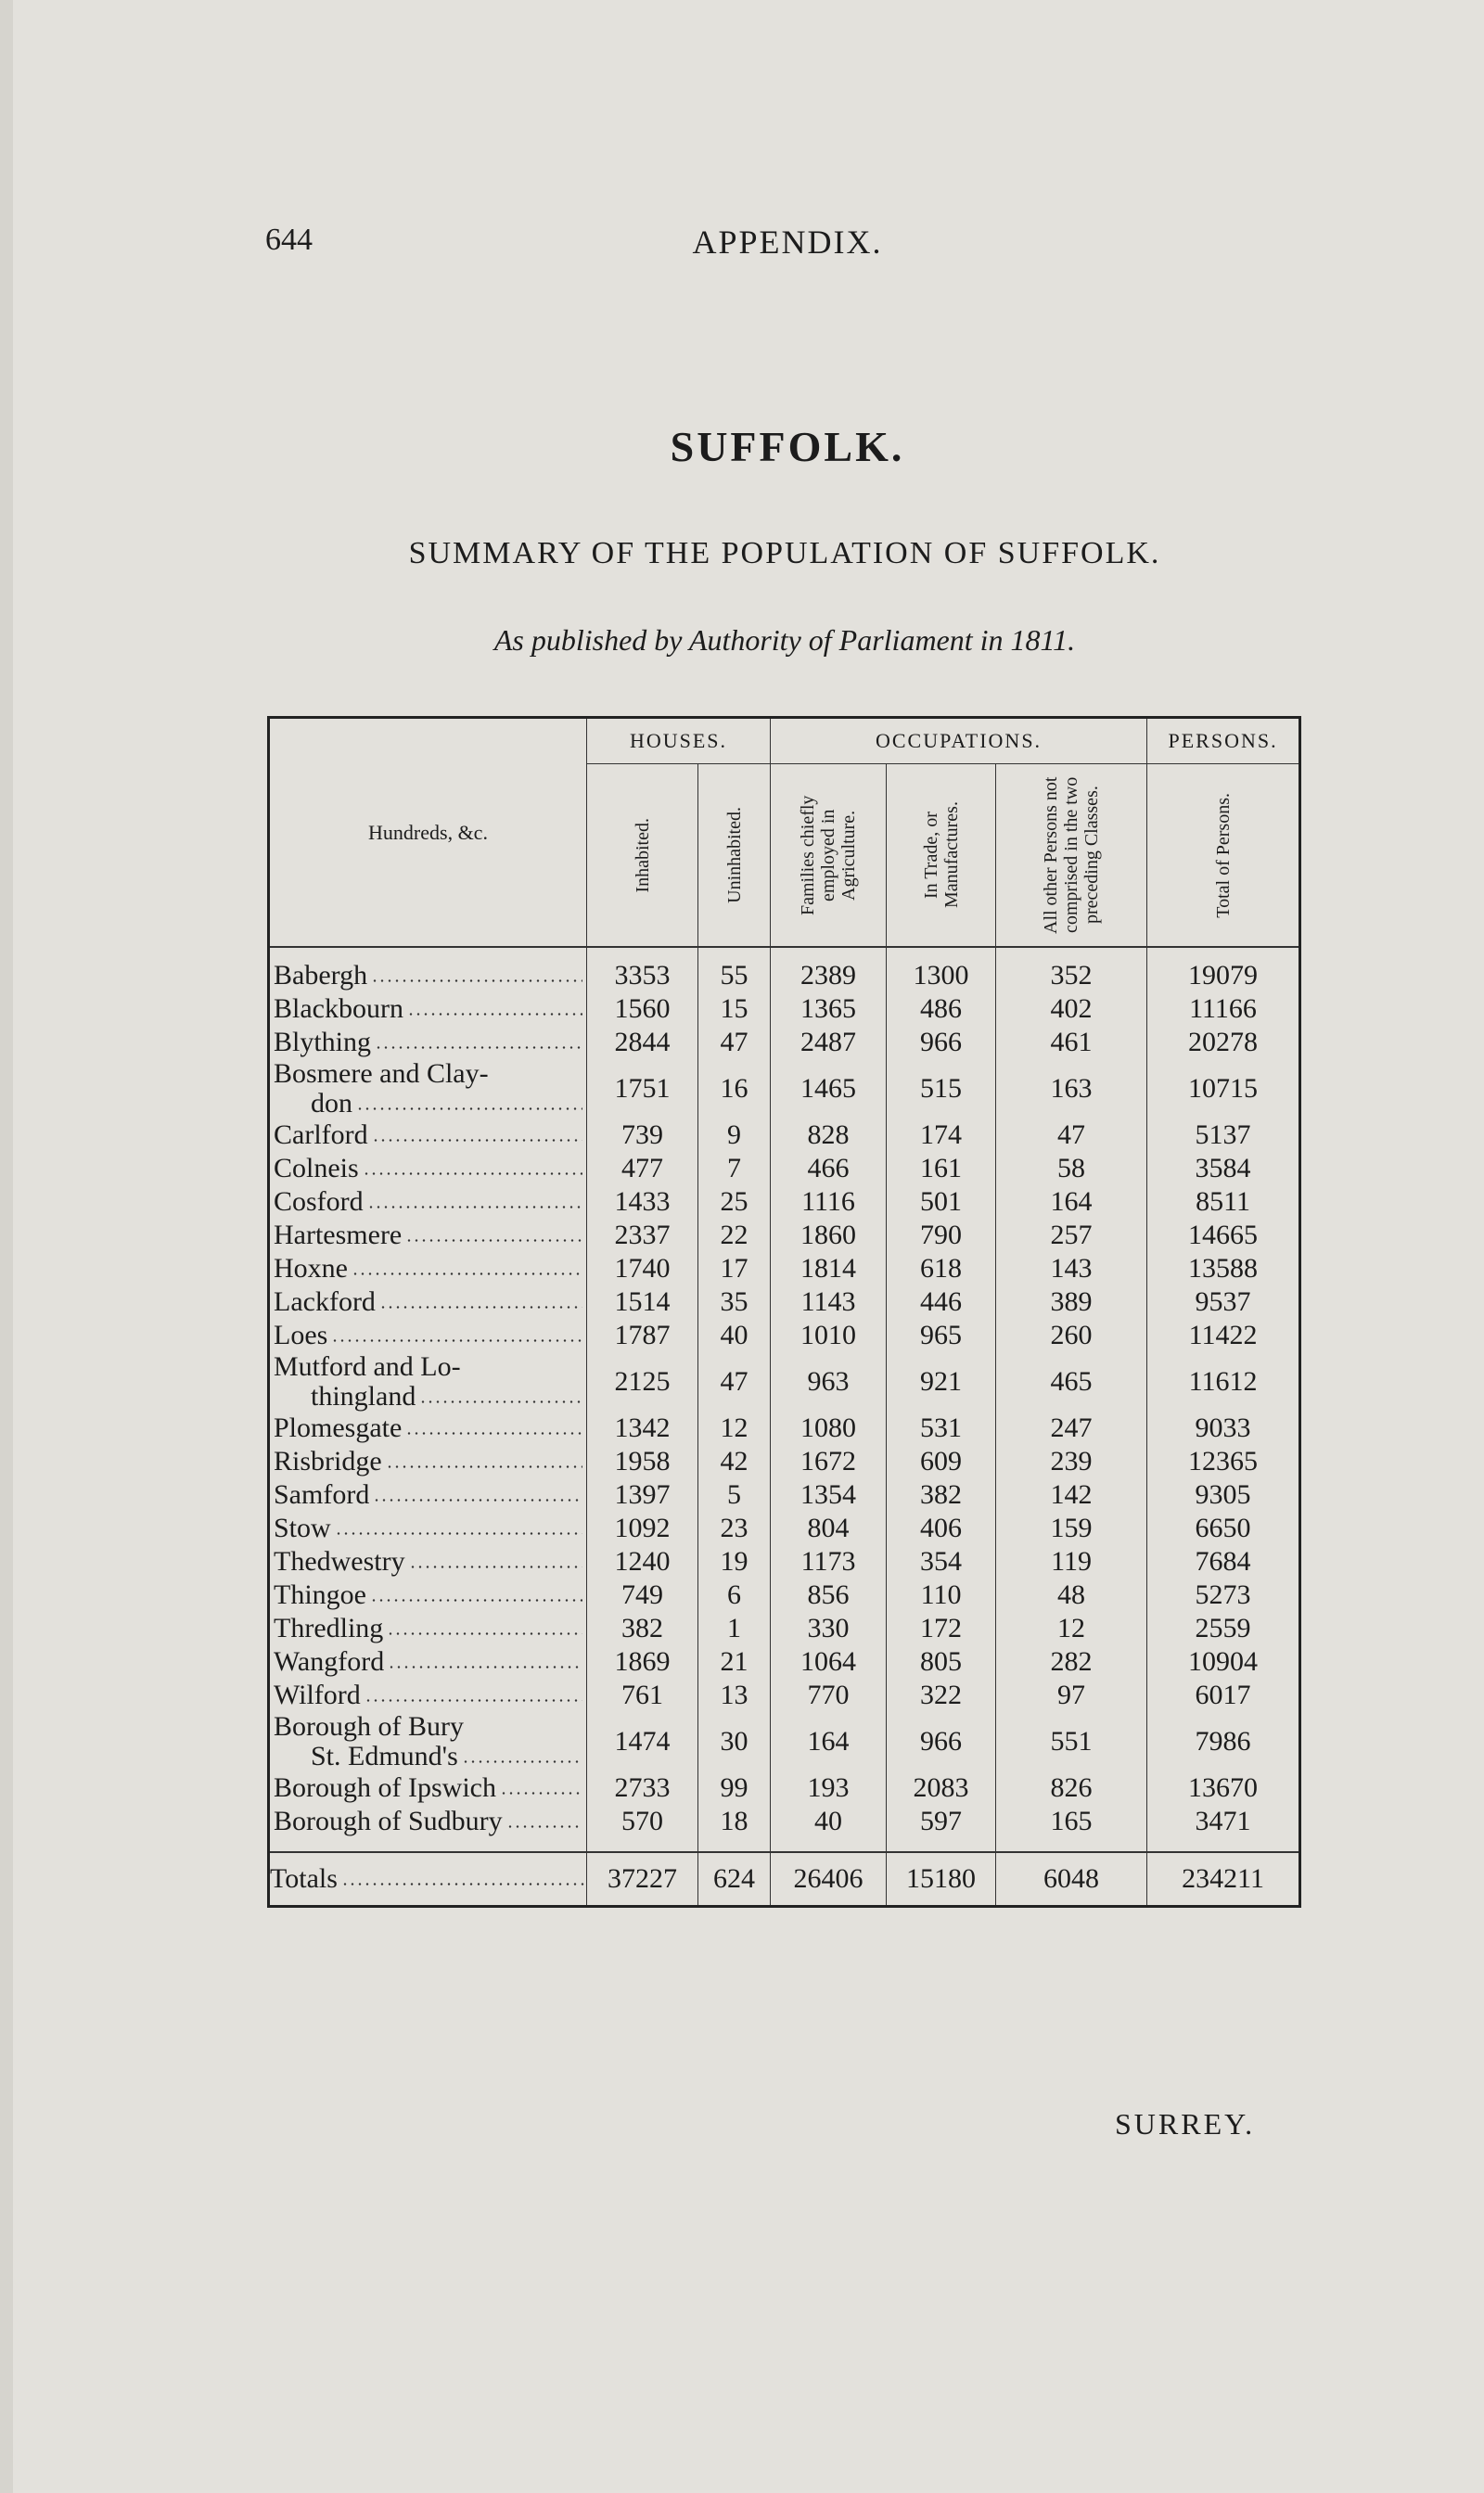 The image size is (1484, 2493). Describe the element at coordinates (428, 1428) in the screenshot. I see `row-label: Plomesgate` at that location.